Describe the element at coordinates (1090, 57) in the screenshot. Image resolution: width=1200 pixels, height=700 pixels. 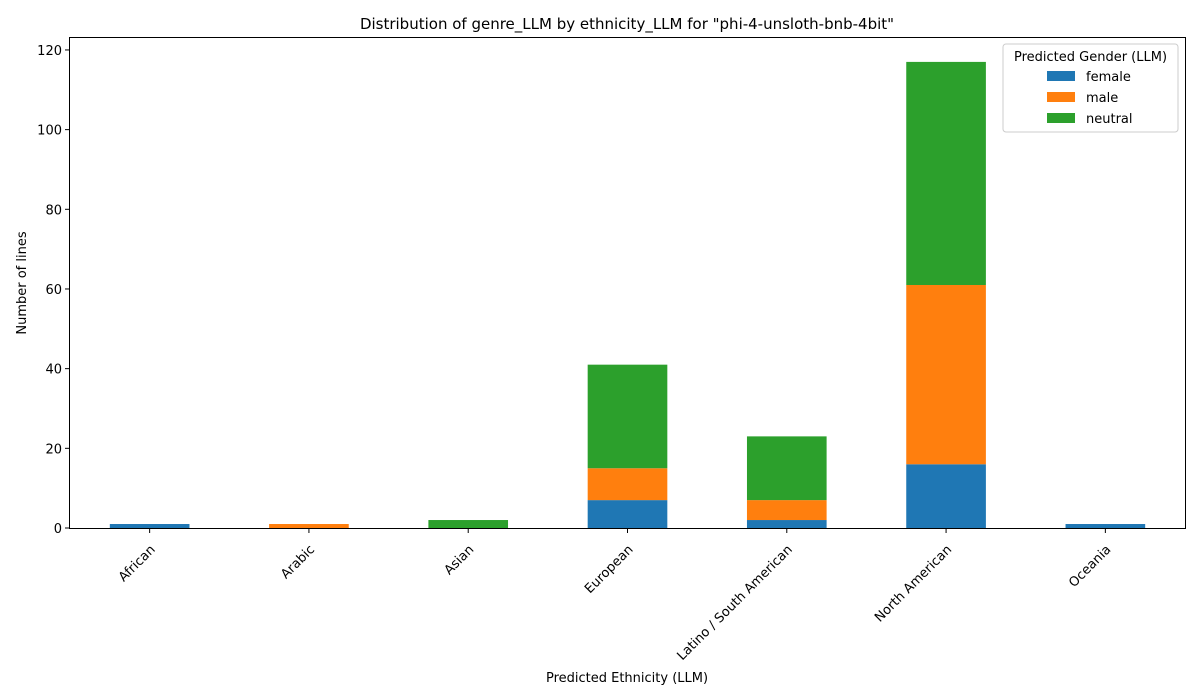
I see `legend-title: Predicted Gender (LLM)` at that location.